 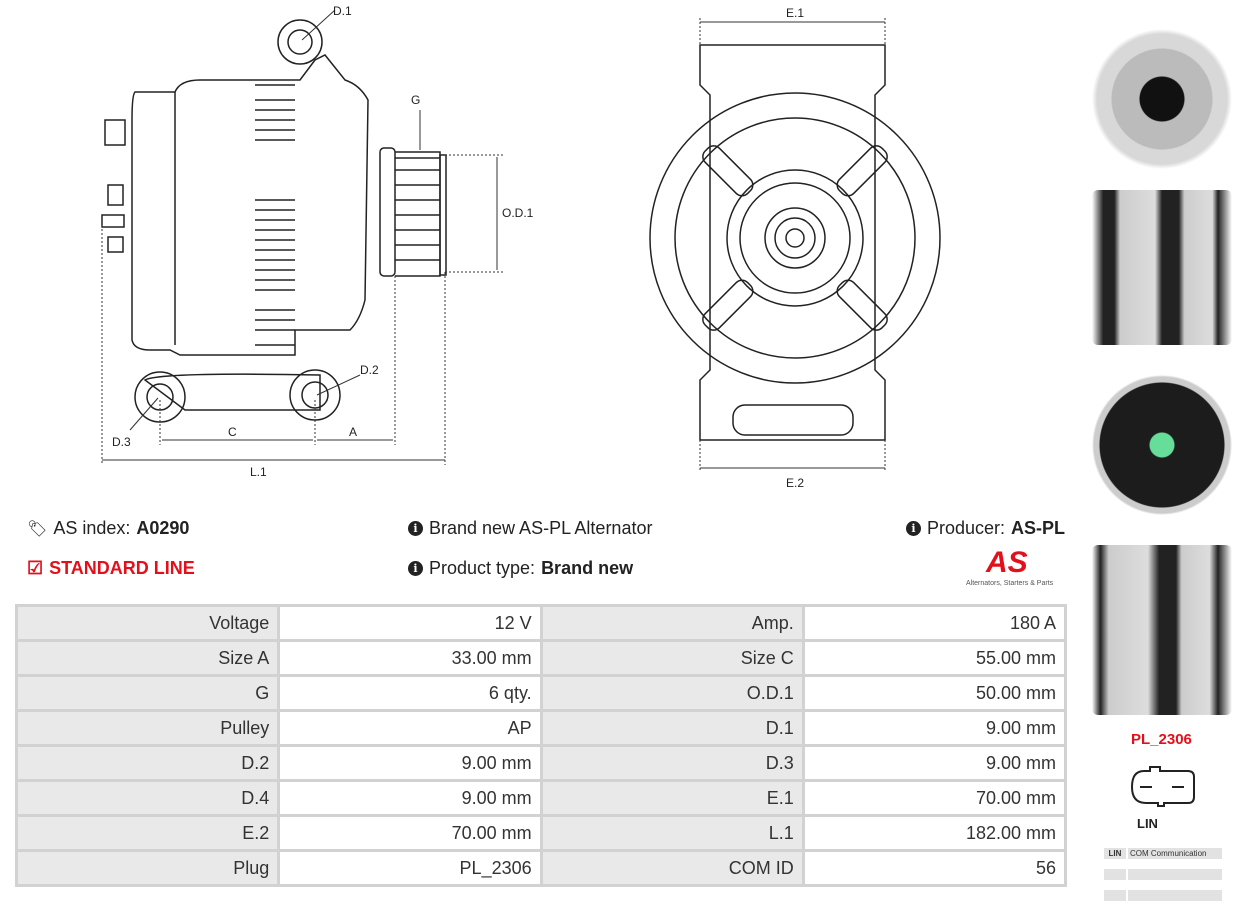 I want to click on spec-label: Amp., so click(x=672, y=623).